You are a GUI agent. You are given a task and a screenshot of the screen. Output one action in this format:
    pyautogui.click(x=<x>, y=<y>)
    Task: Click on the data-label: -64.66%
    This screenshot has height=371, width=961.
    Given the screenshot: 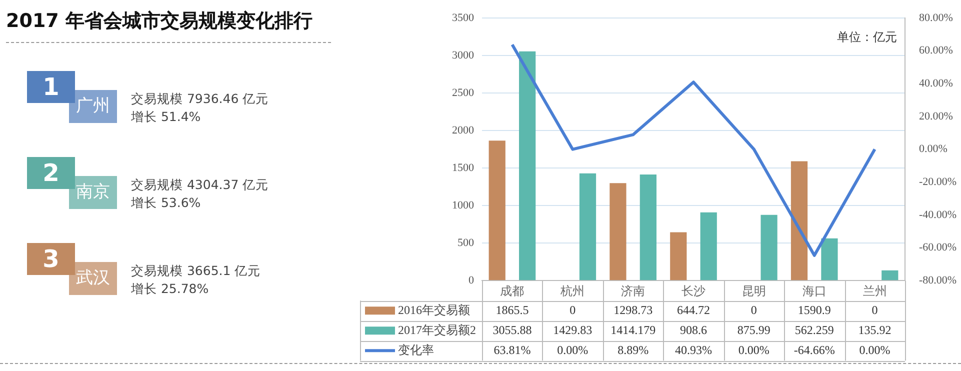 What is the action you would take?
    pyautogui.click(x=814, y=349)
    